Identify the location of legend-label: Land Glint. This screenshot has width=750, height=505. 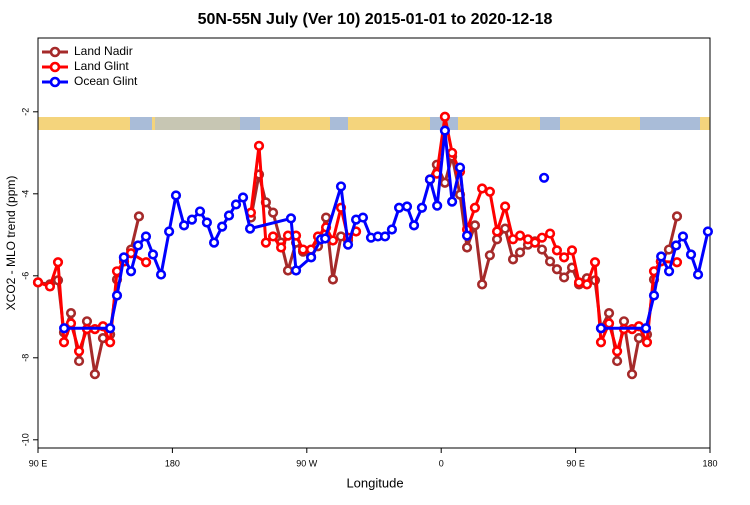
(101, 66).